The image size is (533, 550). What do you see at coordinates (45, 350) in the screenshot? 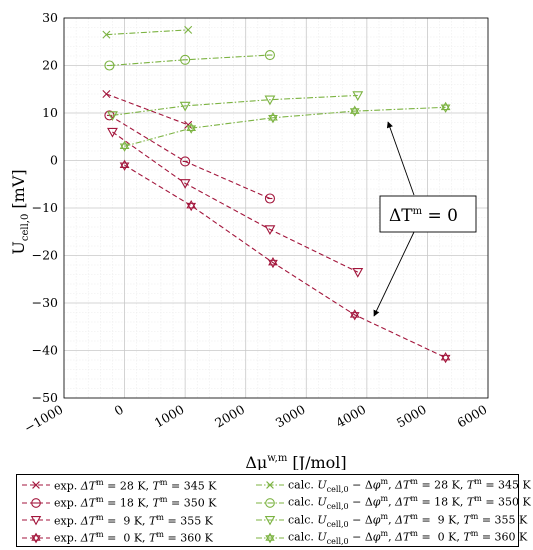
I see `y-tick-label: −40` at bounding box center [45, 350].